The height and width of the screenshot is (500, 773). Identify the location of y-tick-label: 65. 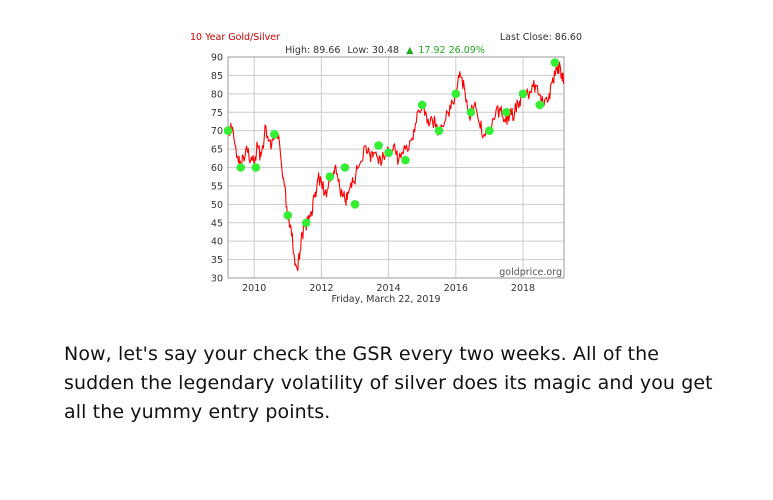
(217, 150).